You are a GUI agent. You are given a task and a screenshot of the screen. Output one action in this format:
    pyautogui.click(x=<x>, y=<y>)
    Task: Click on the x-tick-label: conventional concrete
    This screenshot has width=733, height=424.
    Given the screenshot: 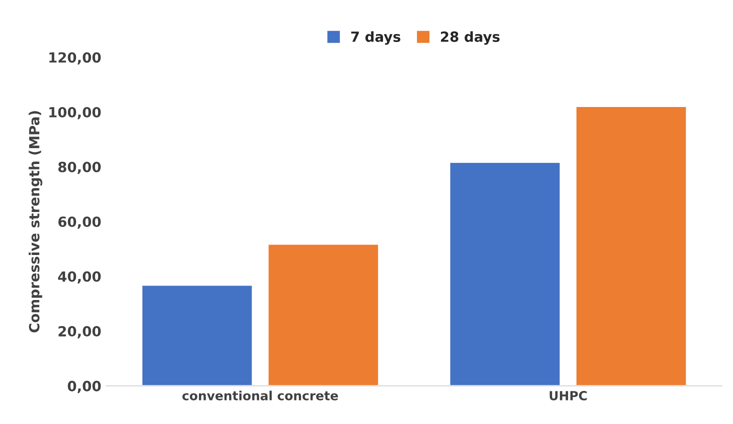 What is the action you would take?
    pyautogui.click(x=260, y=395)
    